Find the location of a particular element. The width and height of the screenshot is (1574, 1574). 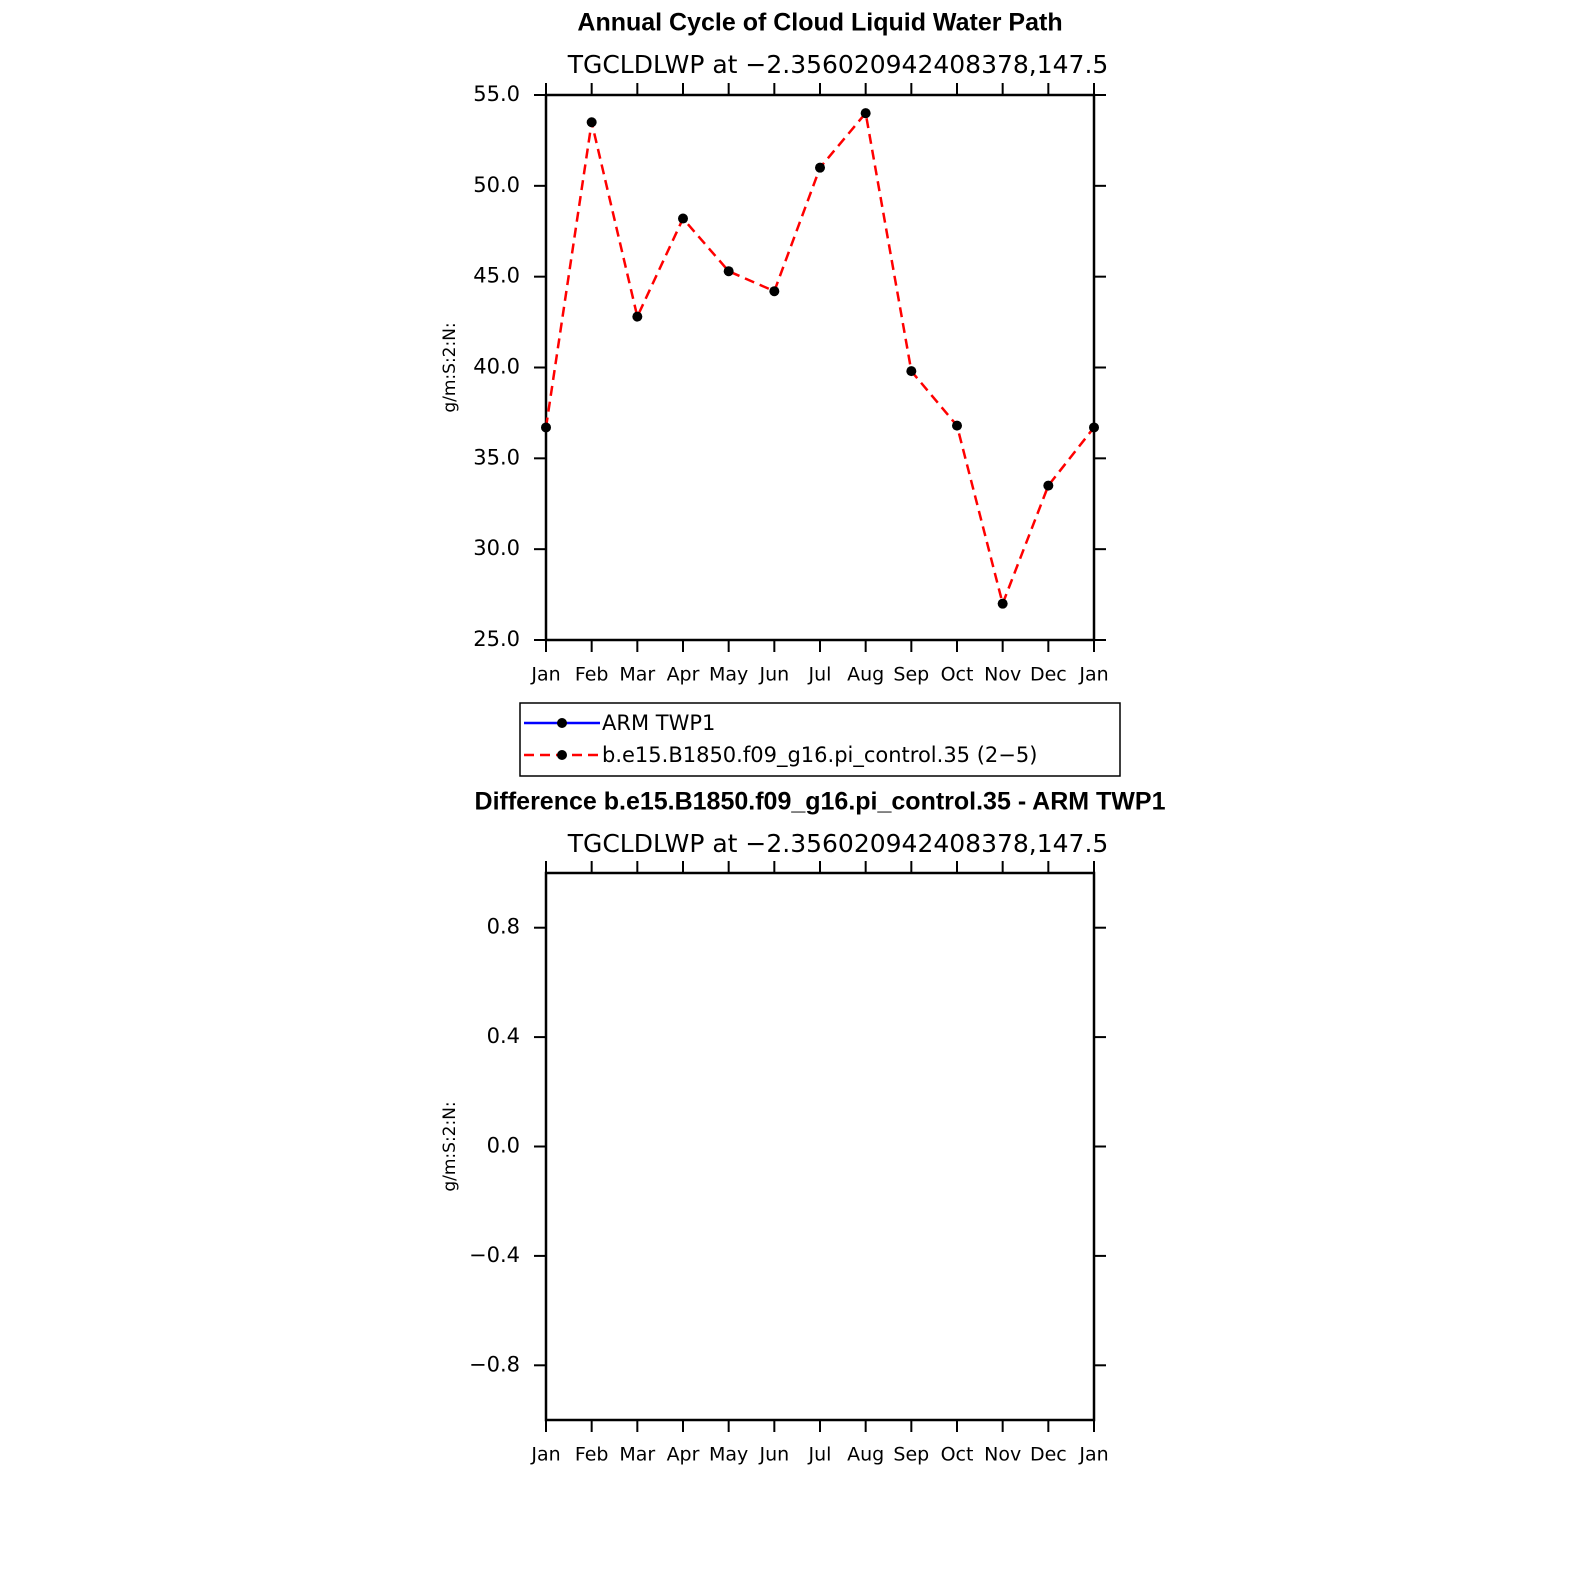

legend-box is located at coordinates (820, 739).